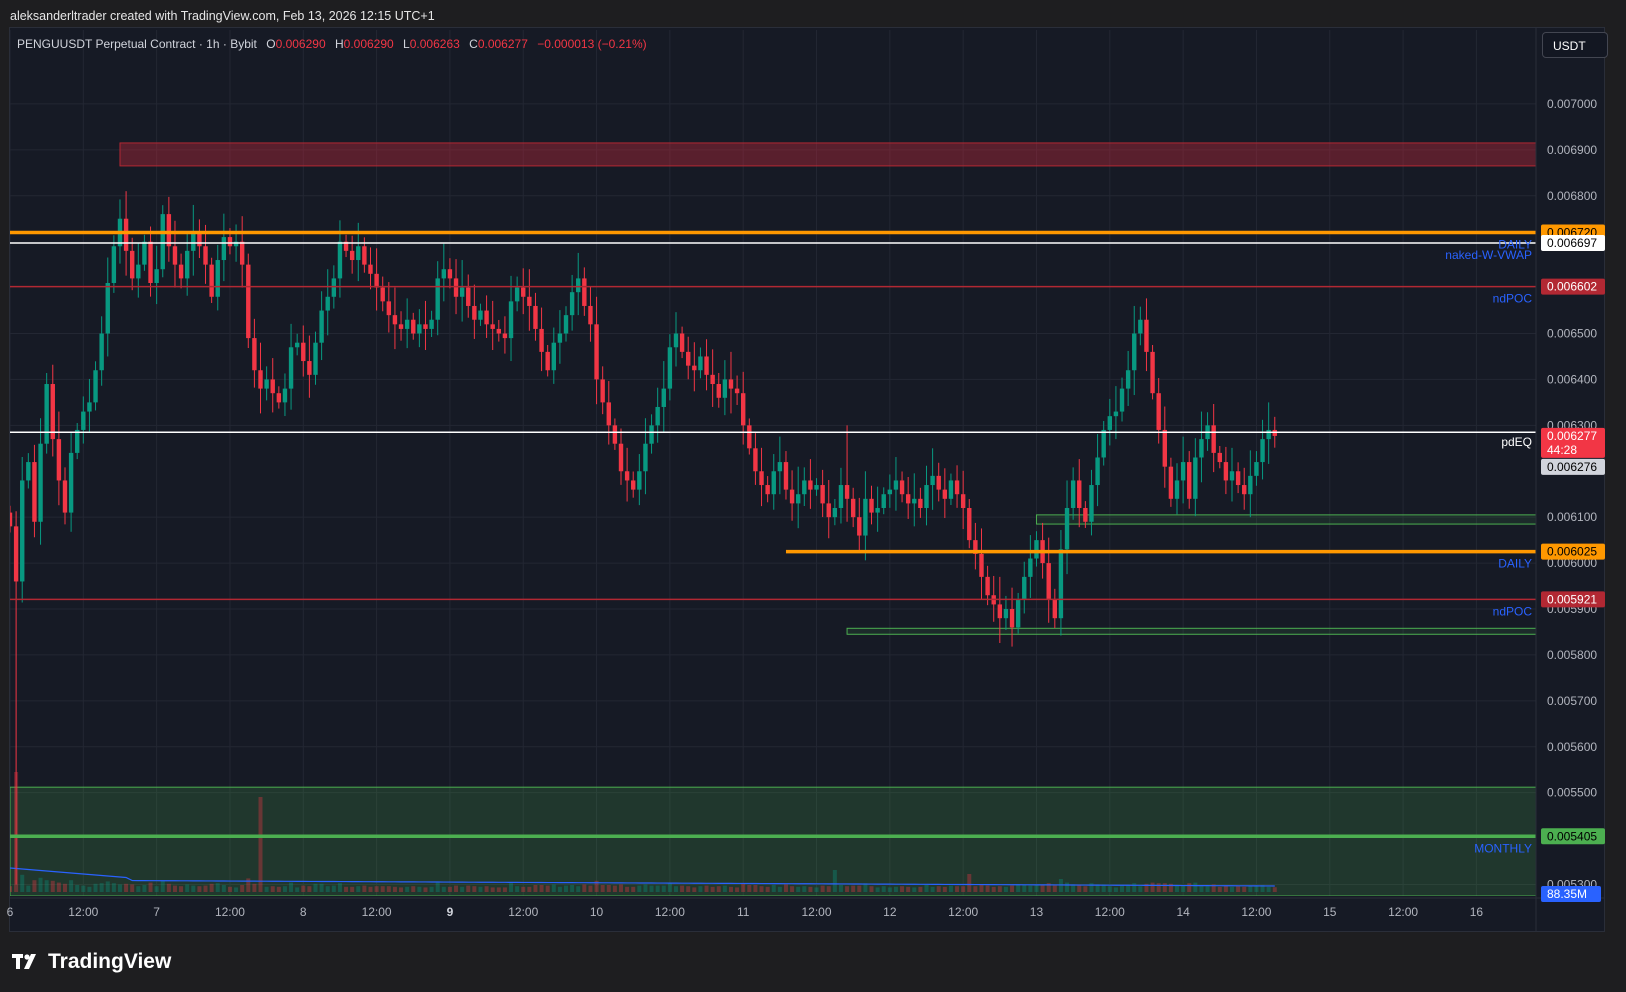  Describe the element at coordinates (406, 44) in the screenshot. I see `low-label: L` at that location.